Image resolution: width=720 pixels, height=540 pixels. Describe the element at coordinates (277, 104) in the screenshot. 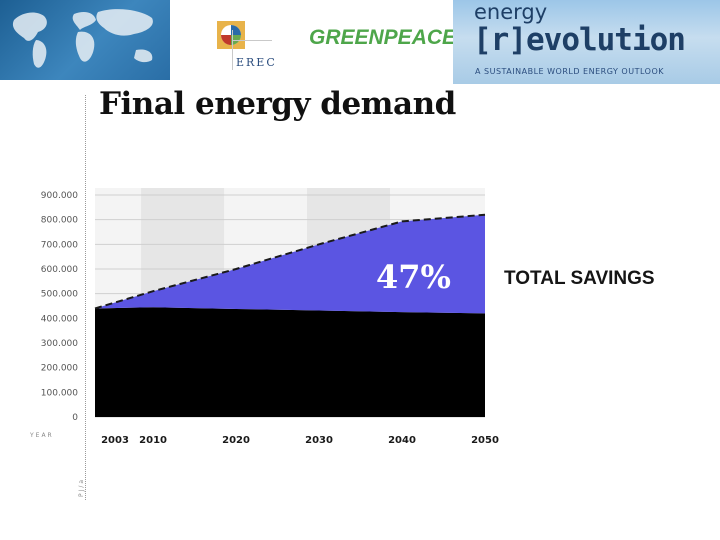

I see `slide-title: Final energy demand` at that location.